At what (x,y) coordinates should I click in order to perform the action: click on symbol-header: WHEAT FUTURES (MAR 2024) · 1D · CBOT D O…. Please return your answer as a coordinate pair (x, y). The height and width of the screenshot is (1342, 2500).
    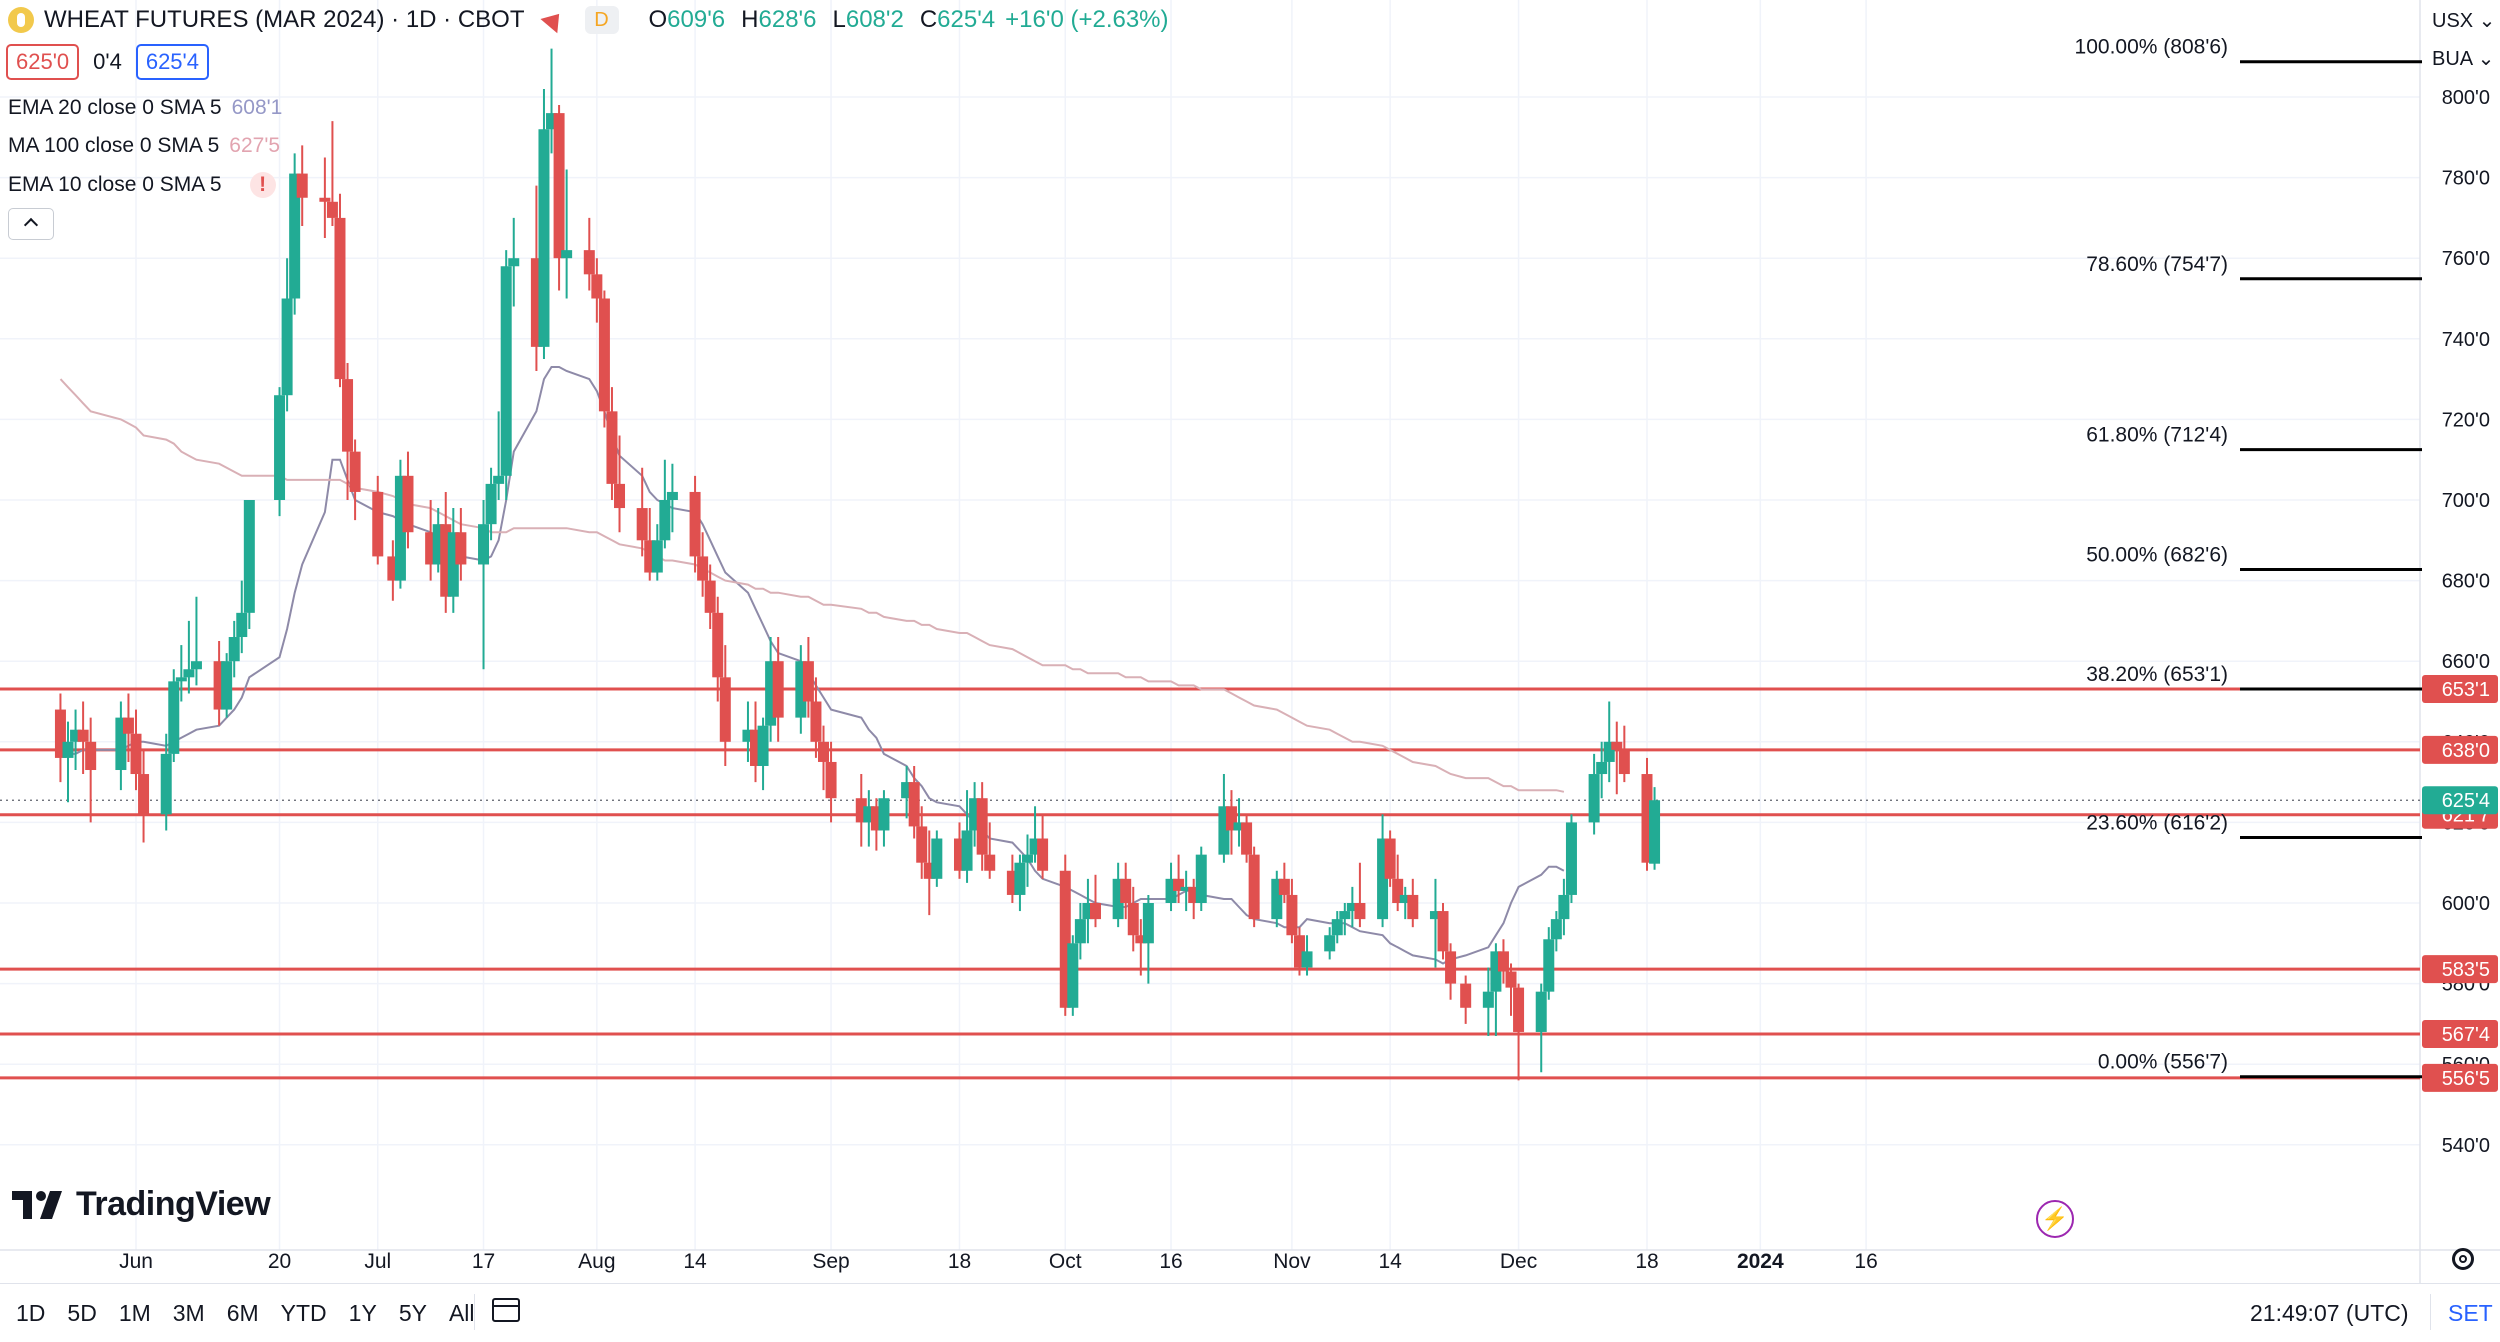
    Looking at the image, I should click on (589, 20).